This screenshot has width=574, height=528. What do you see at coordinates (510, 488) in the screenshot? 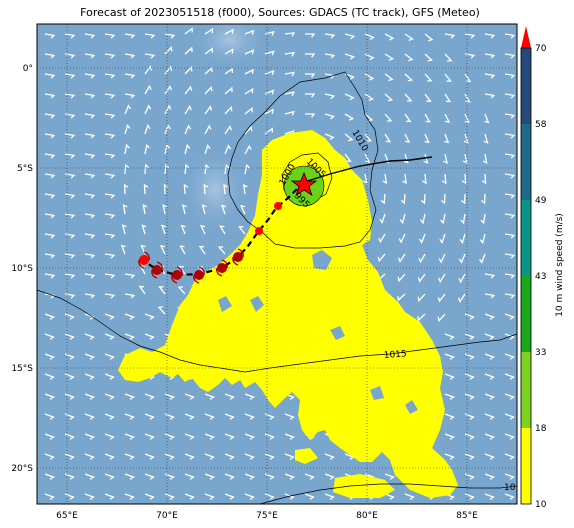
I see `contour-label-10: 10` at bounding box center [510, 488].